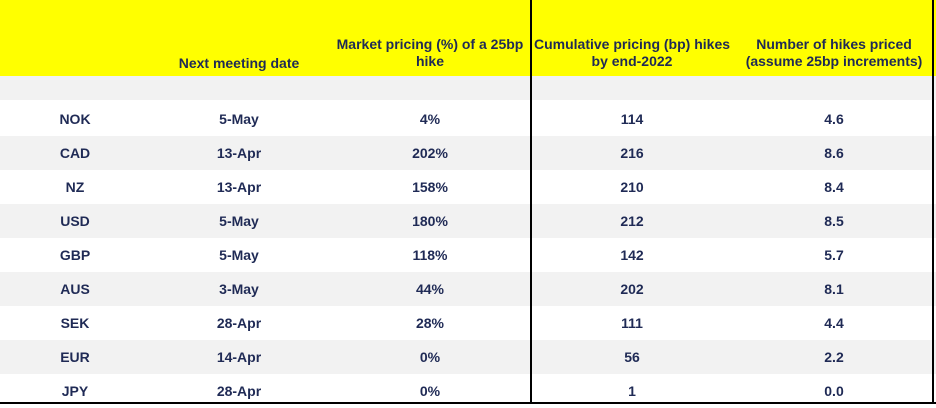  What do you see at coordinates (632, 391) in the screenshot?
I see `cell-cumulative-pricing: 1` at bounding box center [632, 391].